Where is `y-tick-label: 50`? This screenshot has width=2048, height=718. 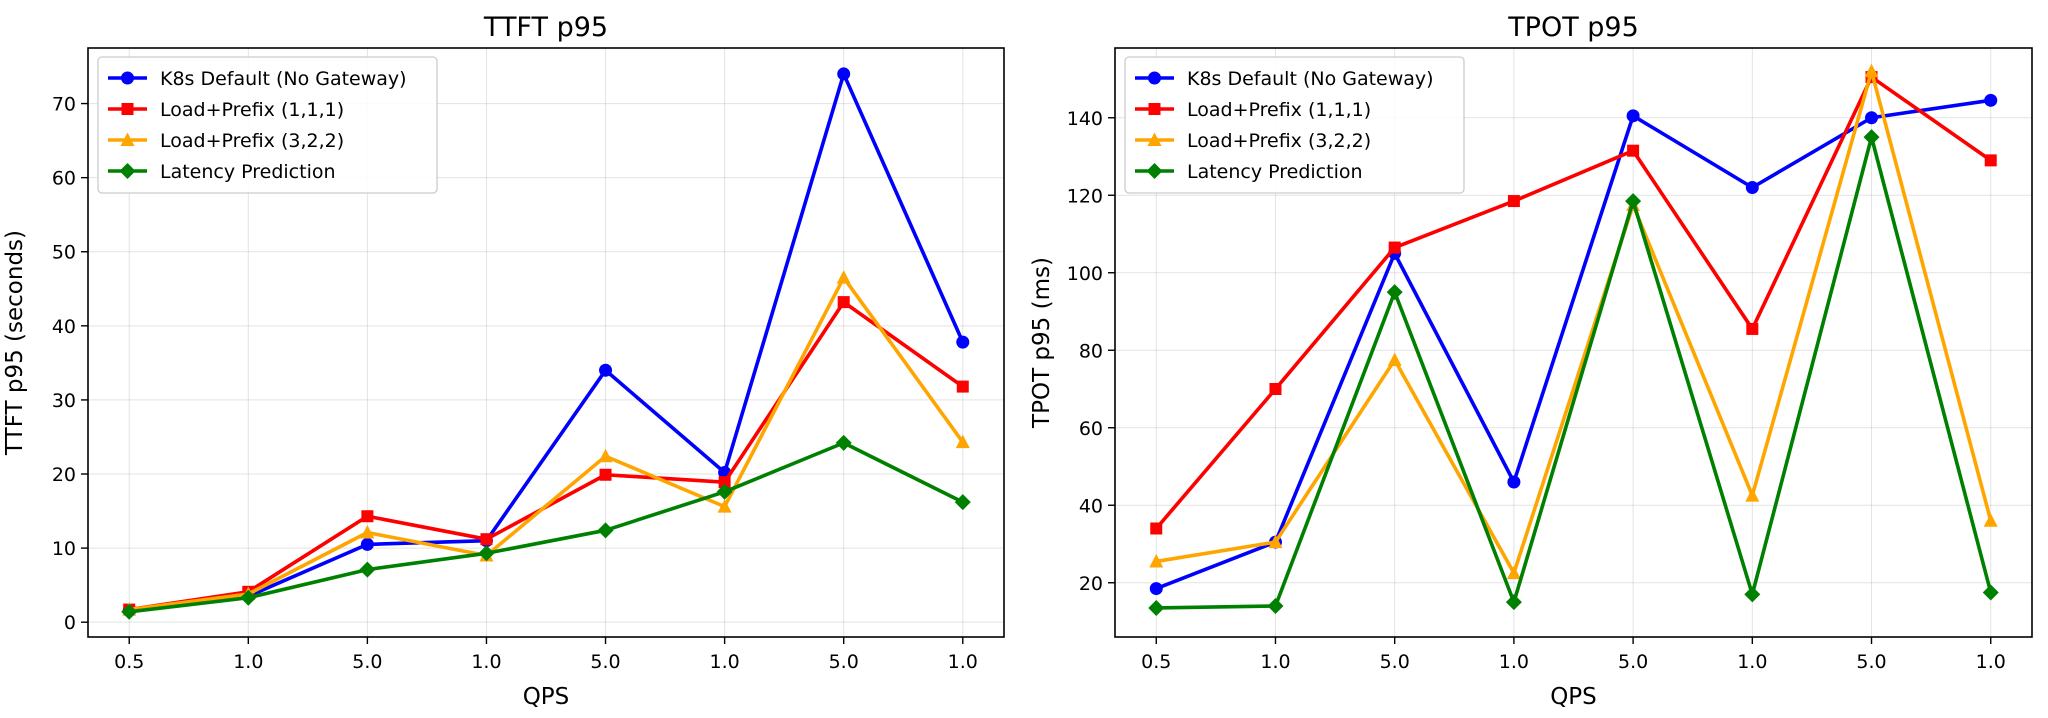 y-tick-label: 50 is located at coordinates (64, 253).